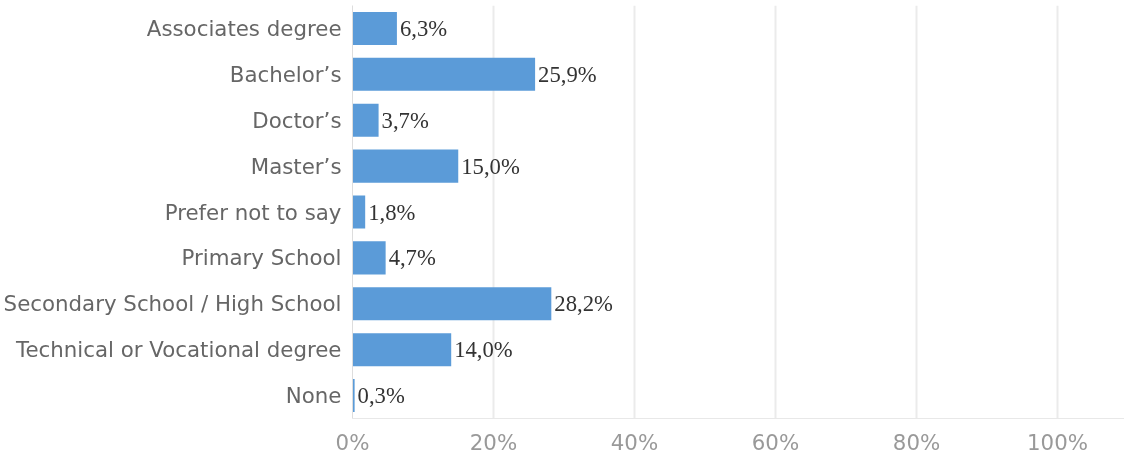 The height and width of the screenshot is (457, 1124). I want to click on x-tick-label: 20%, so click(493, 442).